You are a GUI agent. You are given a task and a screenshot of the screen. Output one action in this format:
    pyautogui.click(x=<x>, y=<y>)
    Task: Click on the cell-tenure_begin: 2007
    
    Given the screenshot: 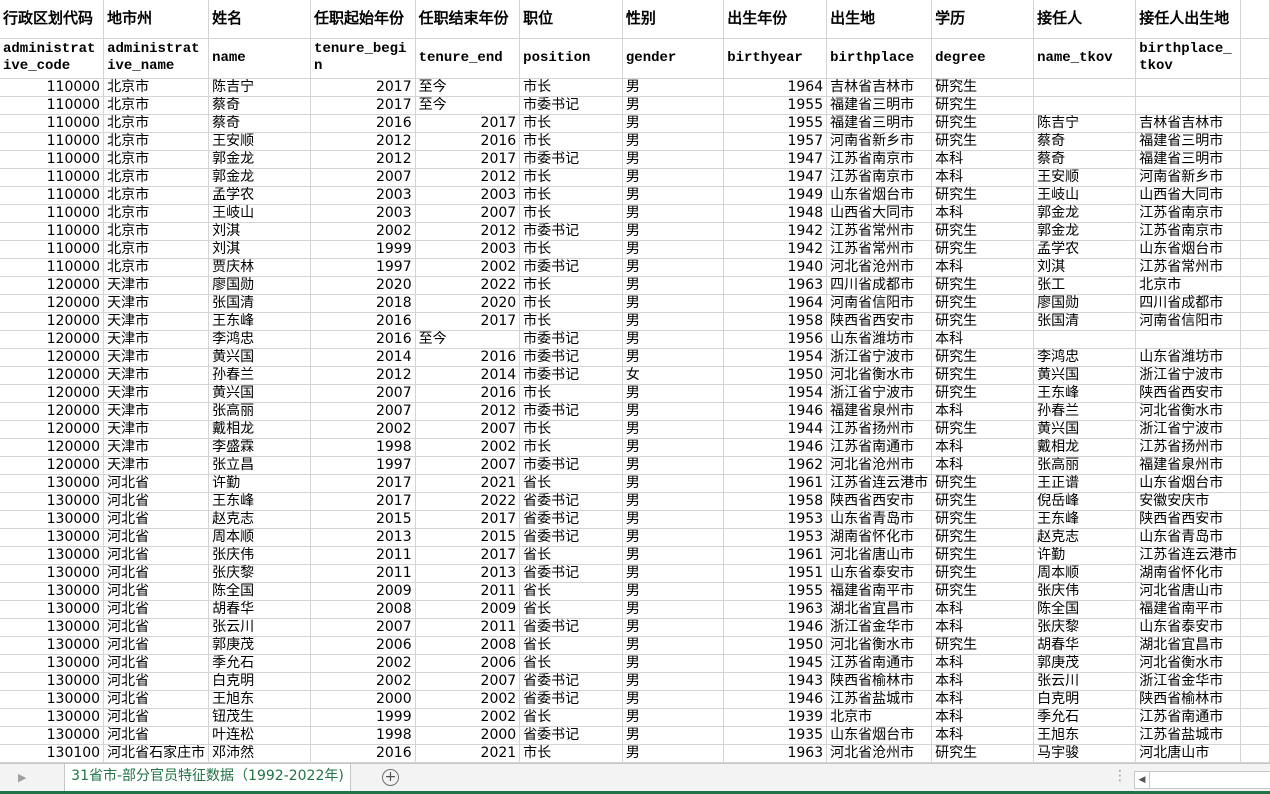 What is the action you would take?
    pyautogui.click(x=363, y=411)
    